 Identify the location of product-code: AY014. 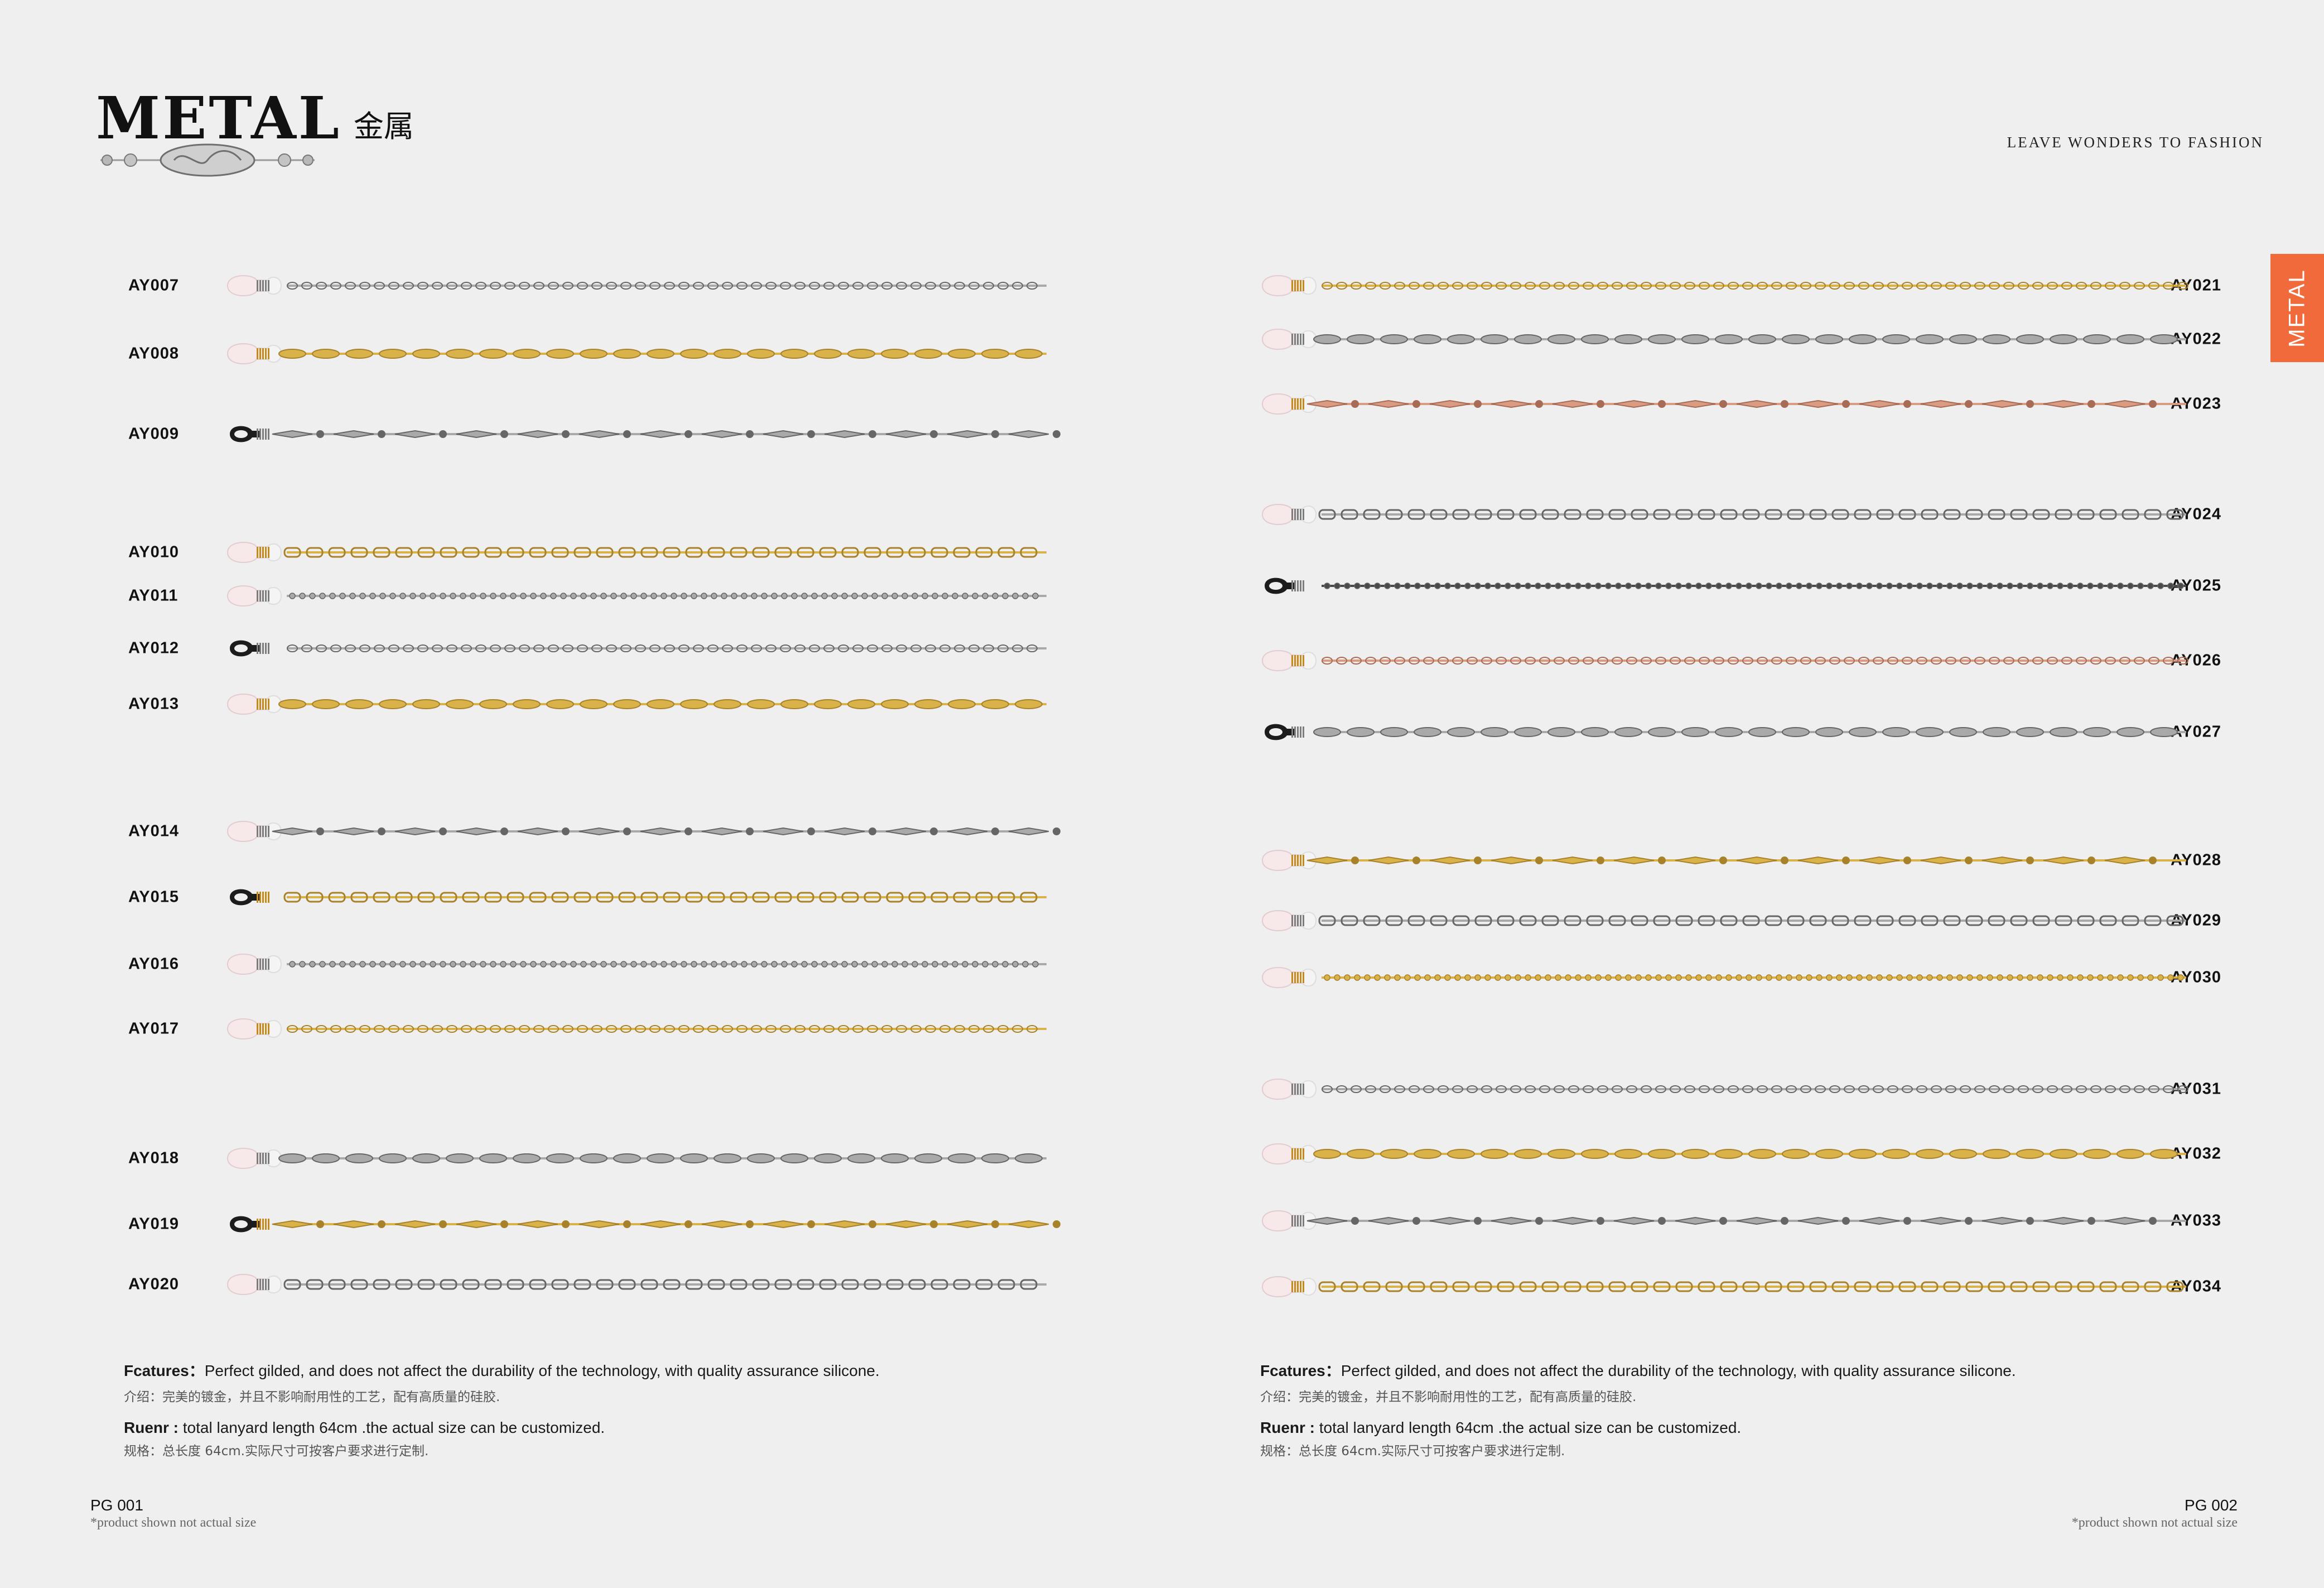
(154, 831).